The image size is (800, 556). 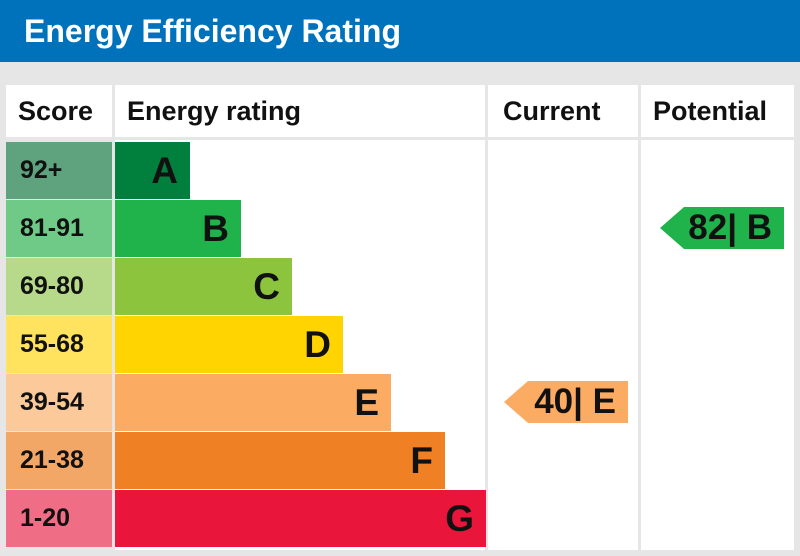 I want to click on score-range-g: 1-20, so click(x=59, y=518).